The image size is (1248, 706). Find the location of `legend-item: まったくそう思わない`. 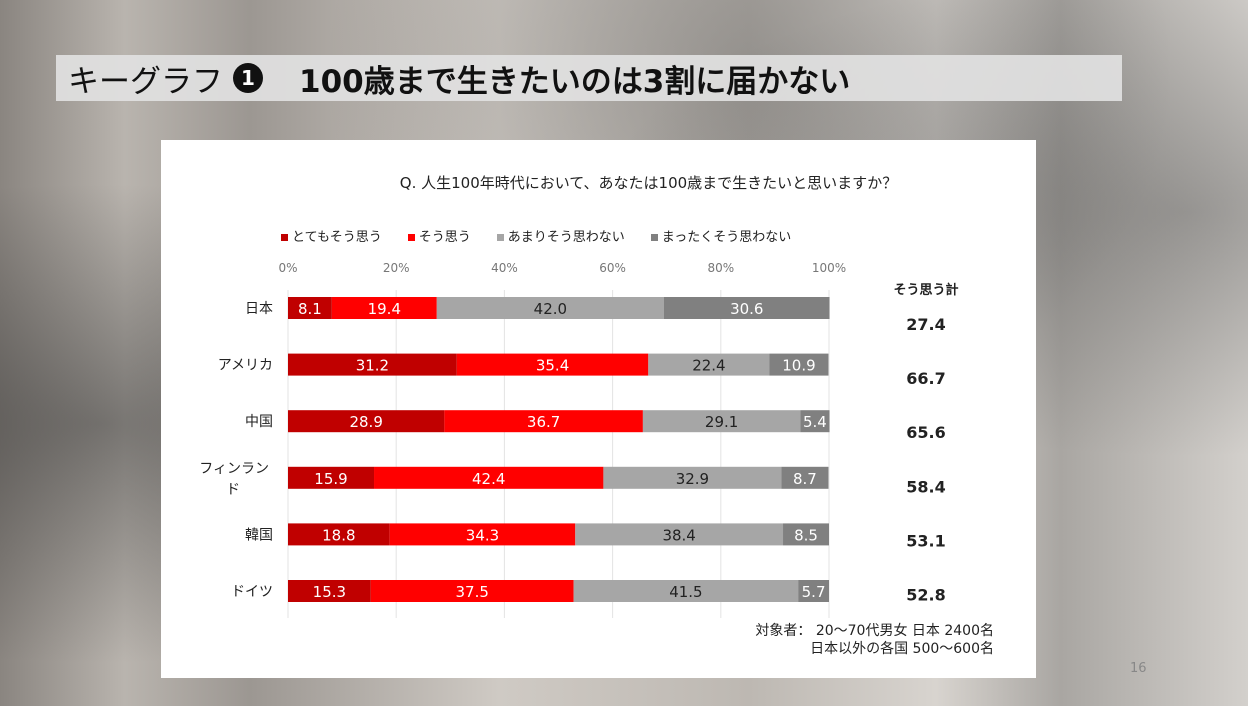

legend-item: まったくそう思わない is located at coordinates (721, 235).